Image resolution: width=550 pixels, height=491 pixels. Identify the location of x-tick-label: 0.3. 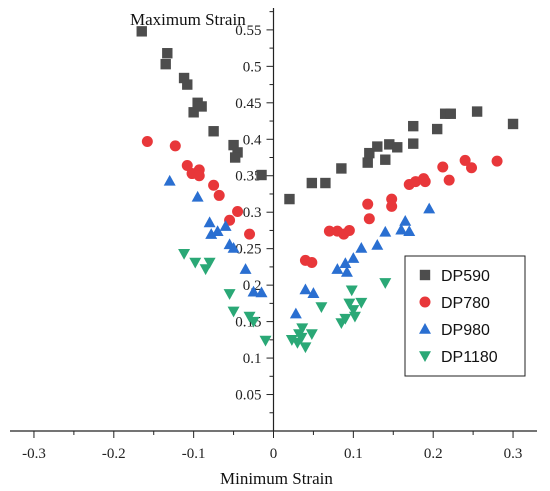
(513, 454).